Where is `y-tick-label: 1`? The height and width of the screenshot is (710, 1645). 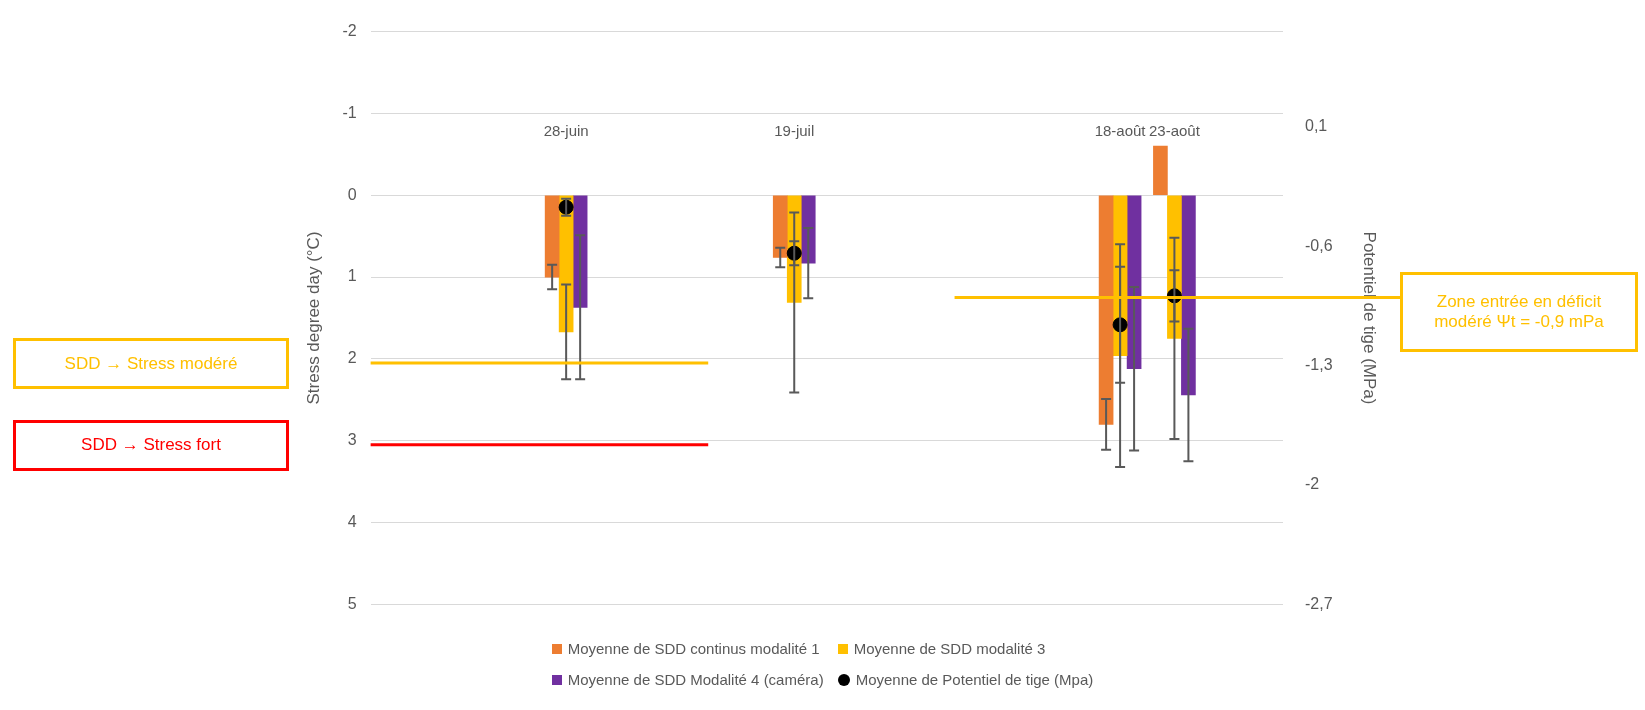
y-tick-label: 1 is located at coordinates (352, 276).